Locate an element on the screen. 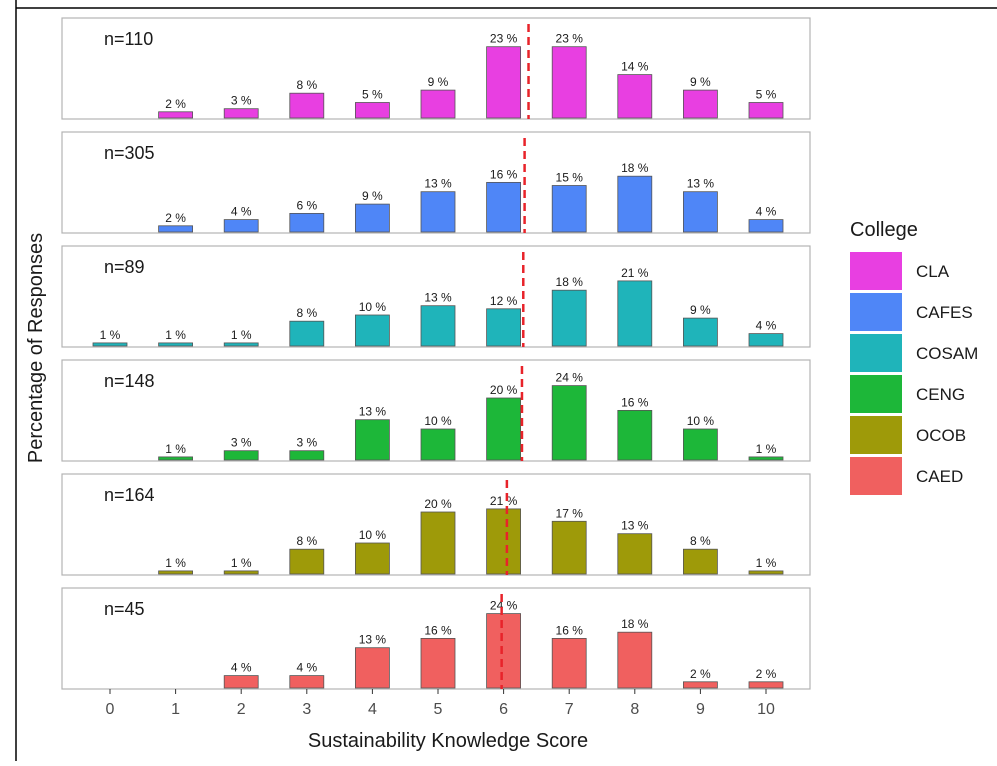 This screenshot has width=997, height=766. legend-entry-cafes: CAFES is located at coordinates (911, 312).